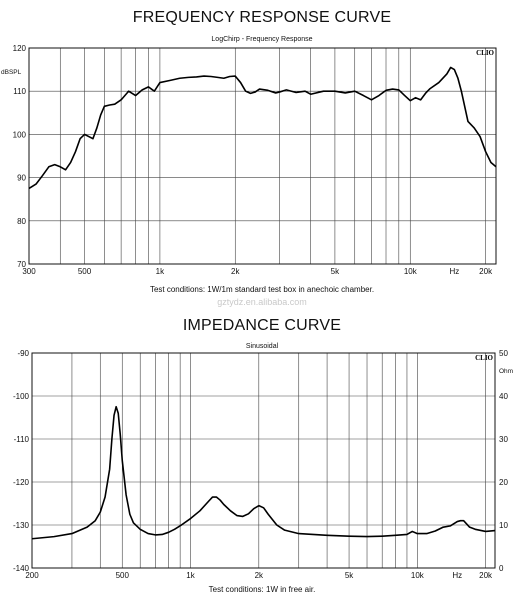  What do you see at coordinates (21, 482) in the screenshot?
I see `y-tick-label-left: -120` at bounding box center [21, 482].